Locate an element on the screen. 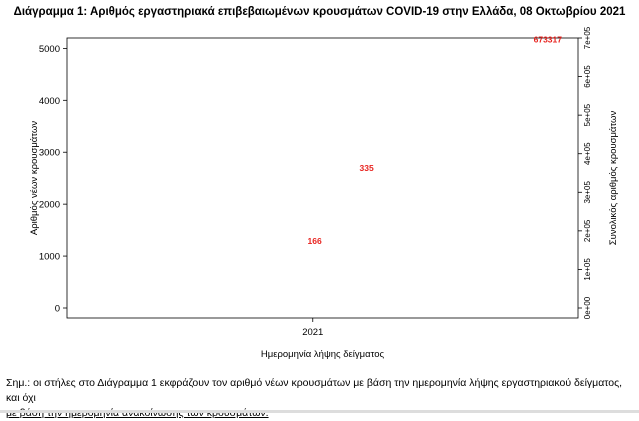 The width and height of the screenshot is (639, 421). cumulative-annotation: 673317 is located at coordinates (548, 39).